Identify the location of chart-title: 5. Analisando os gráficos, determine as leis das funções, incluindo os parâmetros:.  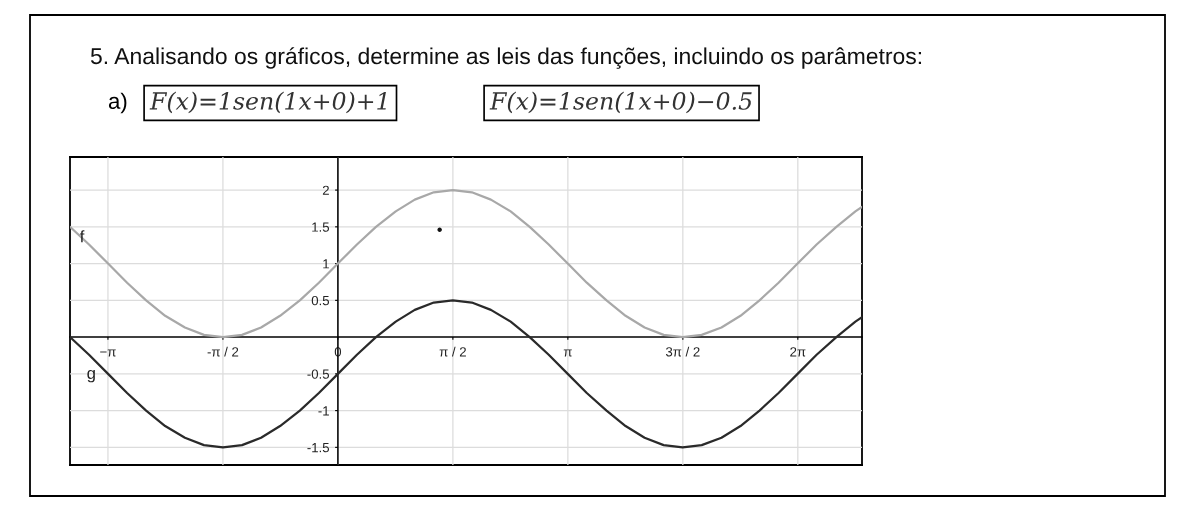
(506, 58).